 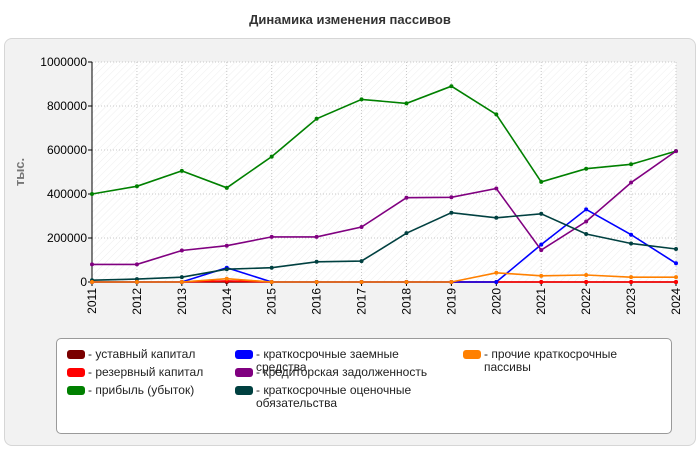 I want to click on legend-item: - прибыль (убыток), so click(x=130, y=390).